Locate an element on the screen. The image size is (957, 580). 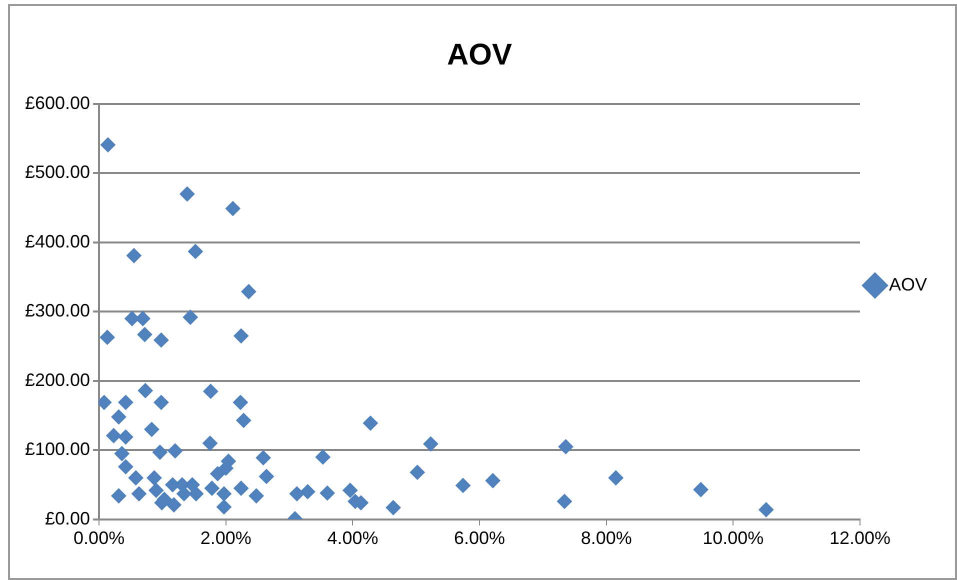
y-tick-label: £0.00 is located at coordinates (67, 518).